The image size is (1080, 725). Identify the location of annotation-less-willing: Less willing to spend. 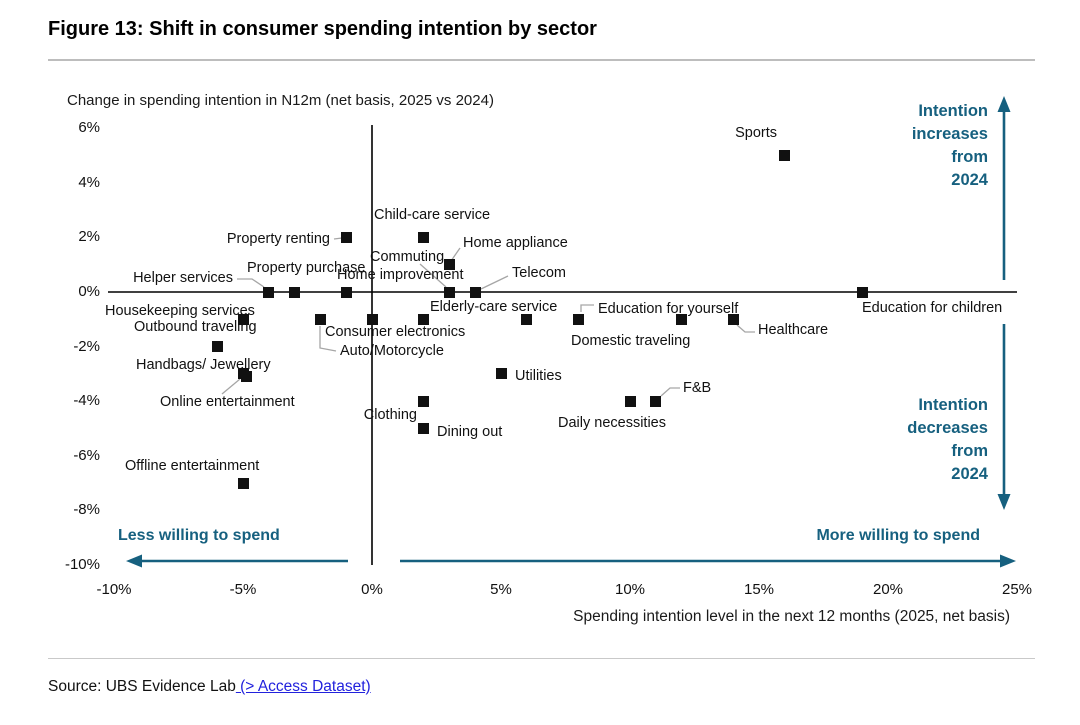
(199, 535).